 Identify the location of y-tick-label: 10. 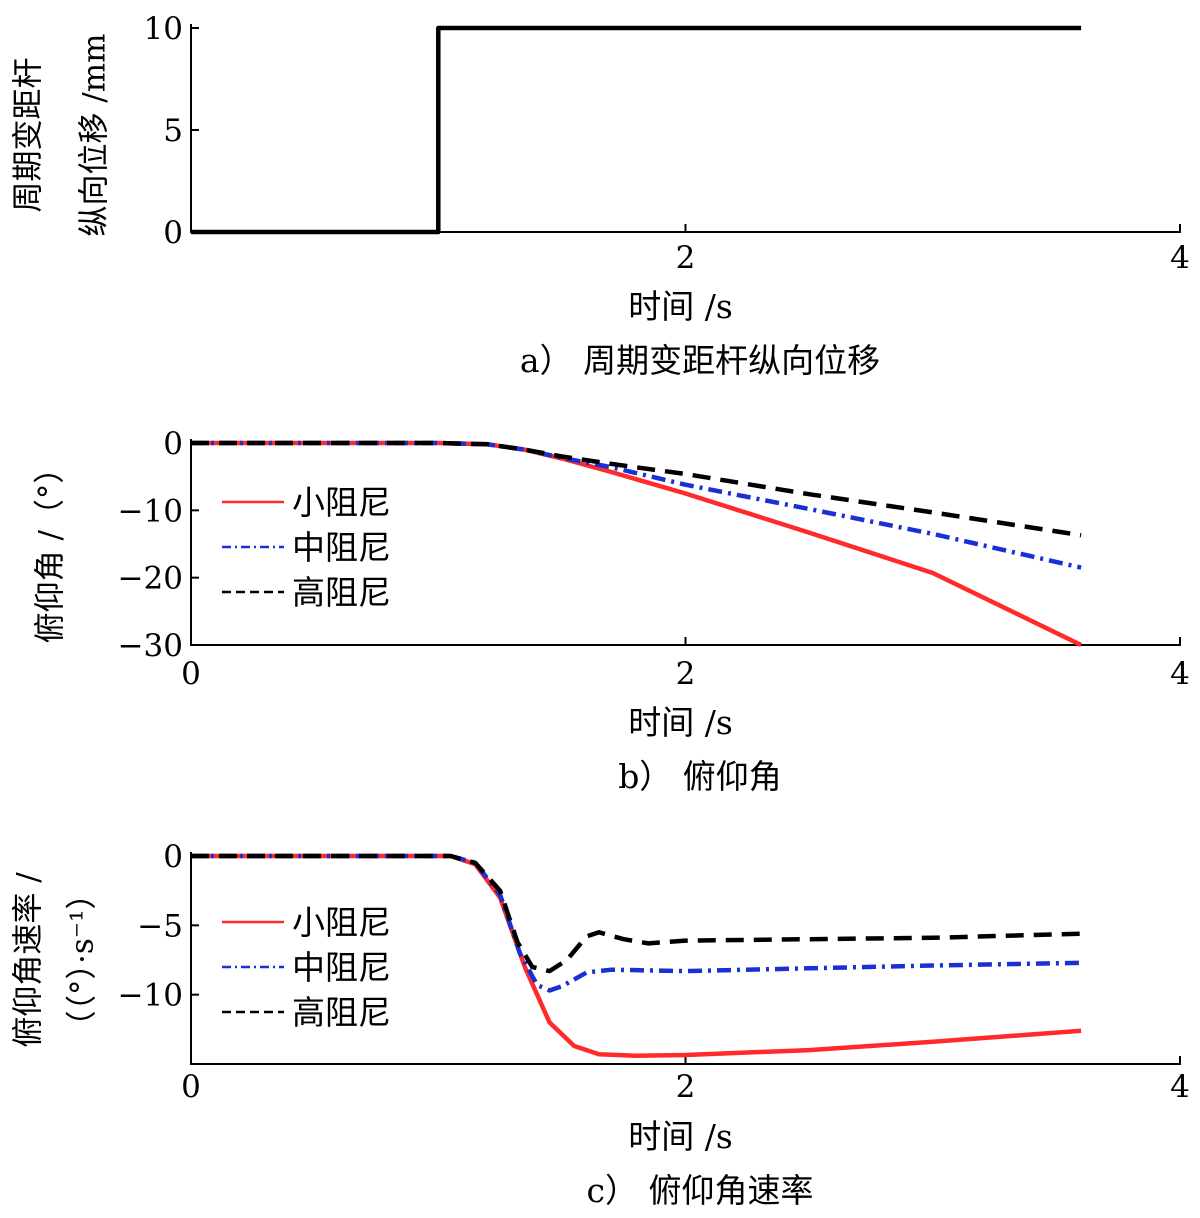
(163, 29).